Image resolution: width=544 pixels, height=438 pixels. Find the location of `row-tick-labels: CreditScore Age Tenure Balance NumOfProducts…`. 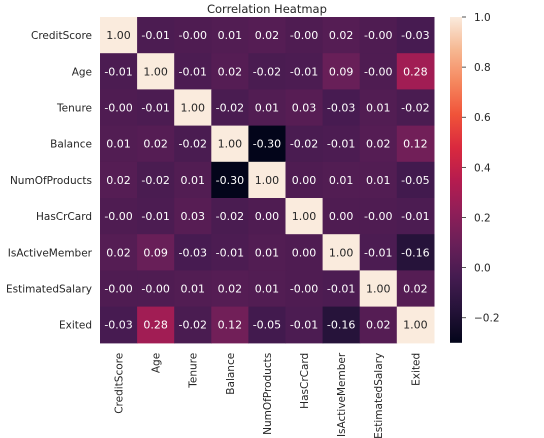

row-tick-labels: CreditScore Age Tenure Balance NumOfProducts… is located at coordinates (49, 181).